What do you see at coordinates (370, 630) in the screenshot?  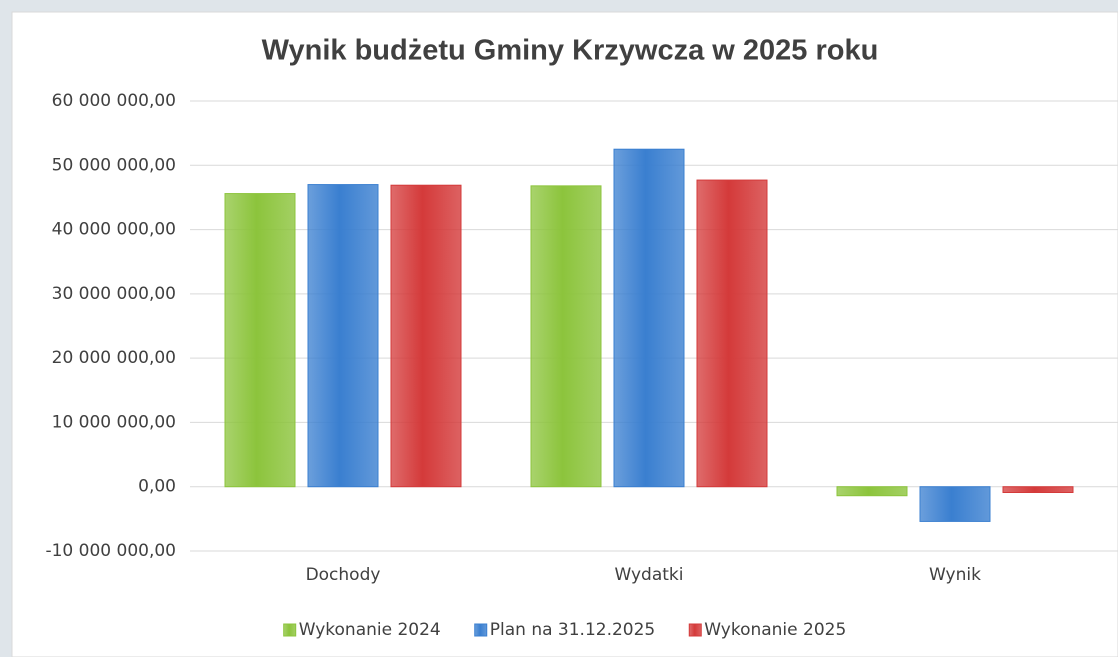 I see `legend-label: Wykonanie 2024` at bounding box center [370, 630].